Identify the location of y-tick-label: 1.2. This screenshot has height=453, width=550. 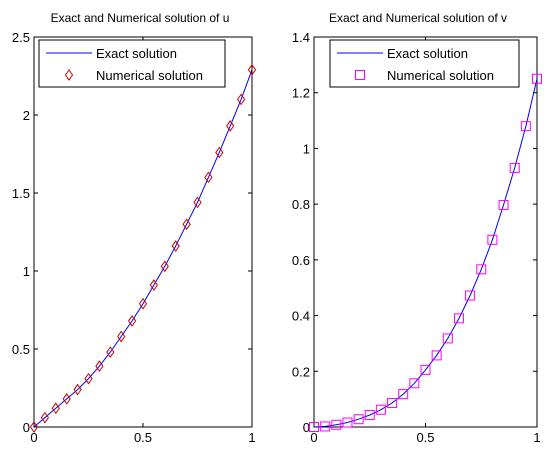
(301, 93).